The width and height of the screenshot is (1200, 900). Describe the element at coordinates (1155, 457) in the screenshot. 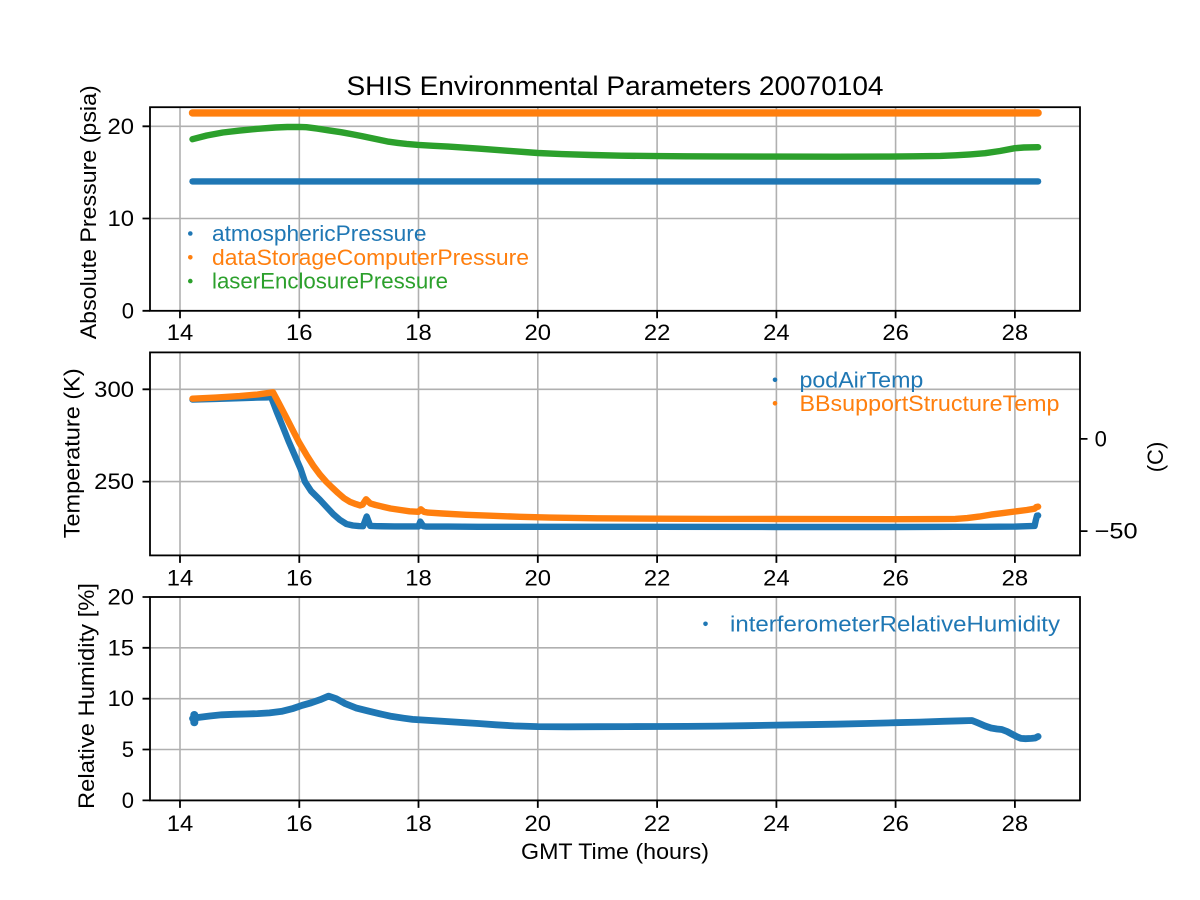

I see `svg-text: (C)` at that location.